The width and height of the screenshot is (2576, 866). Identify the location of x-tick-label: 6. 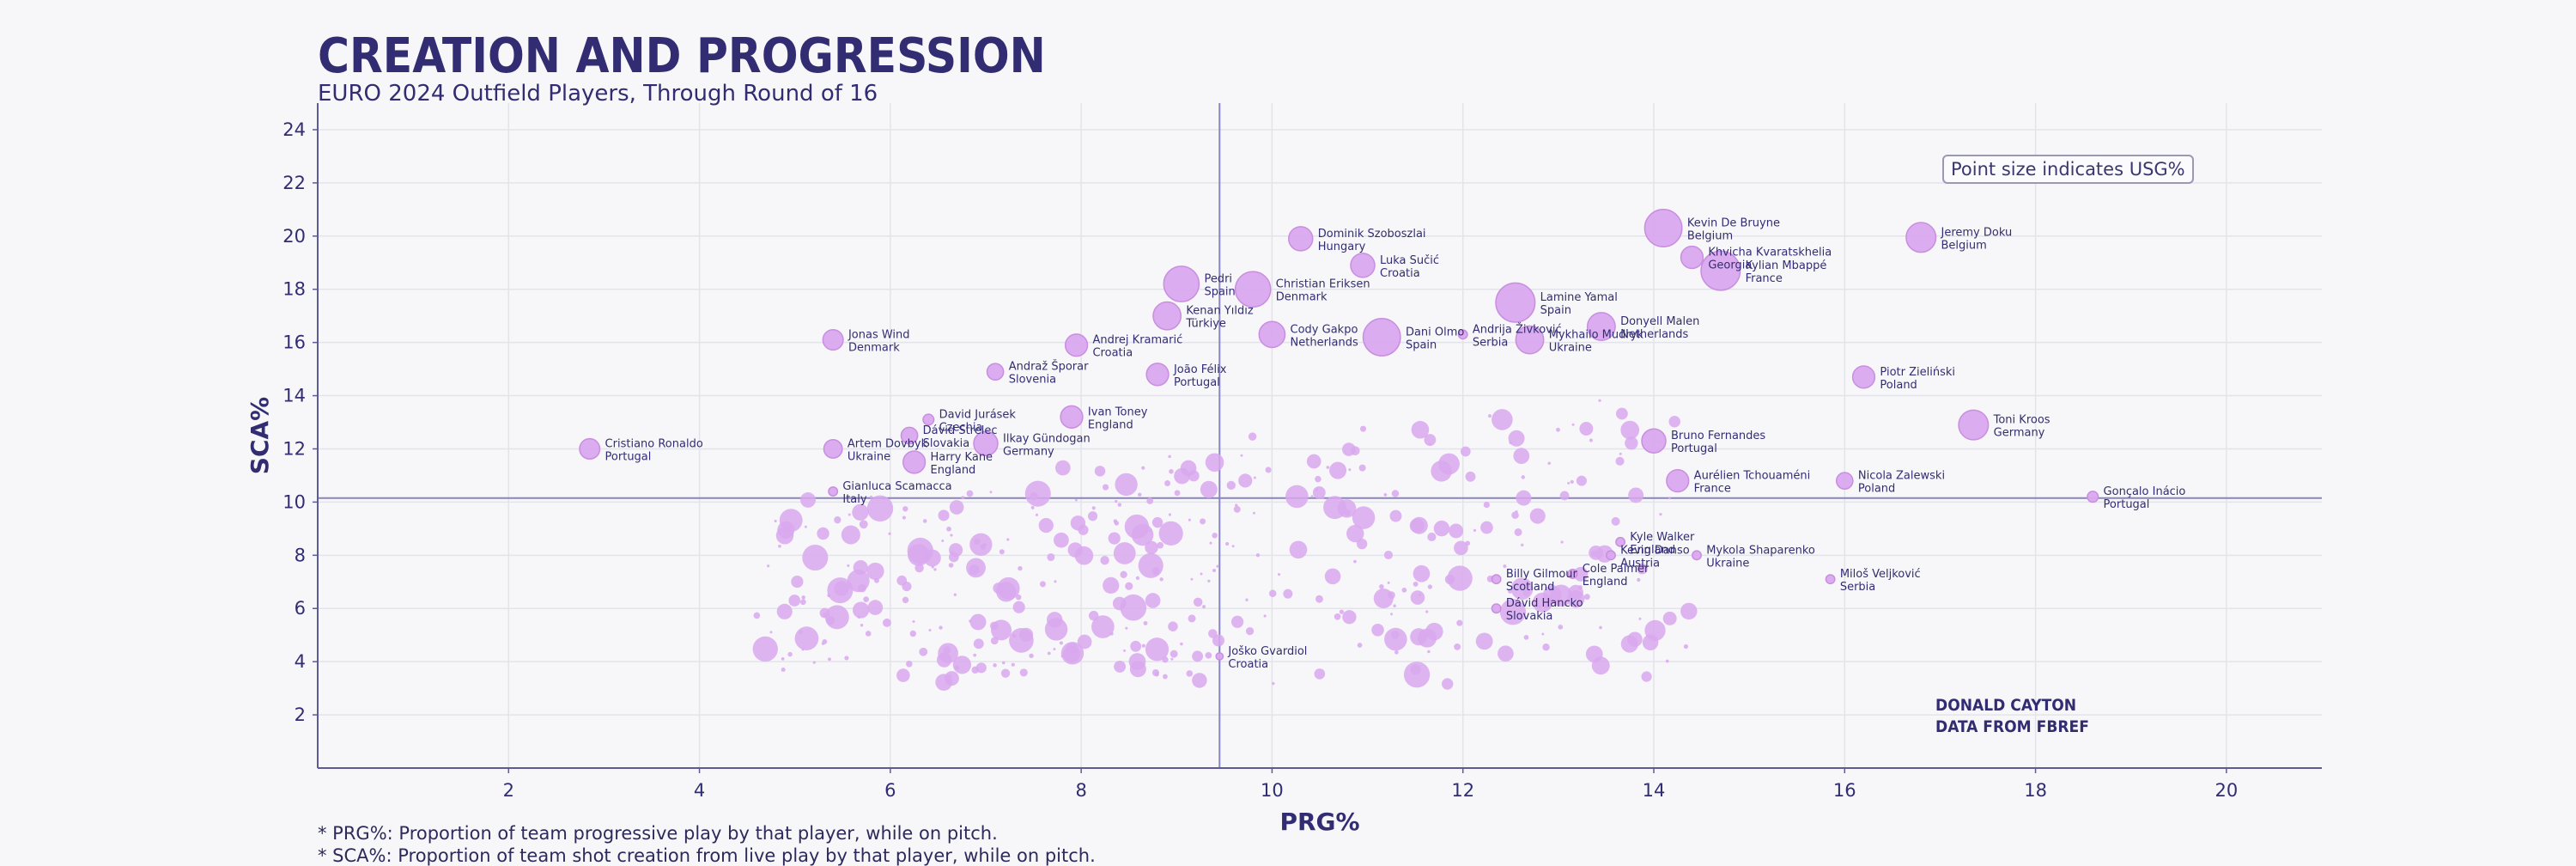
(890, 790).